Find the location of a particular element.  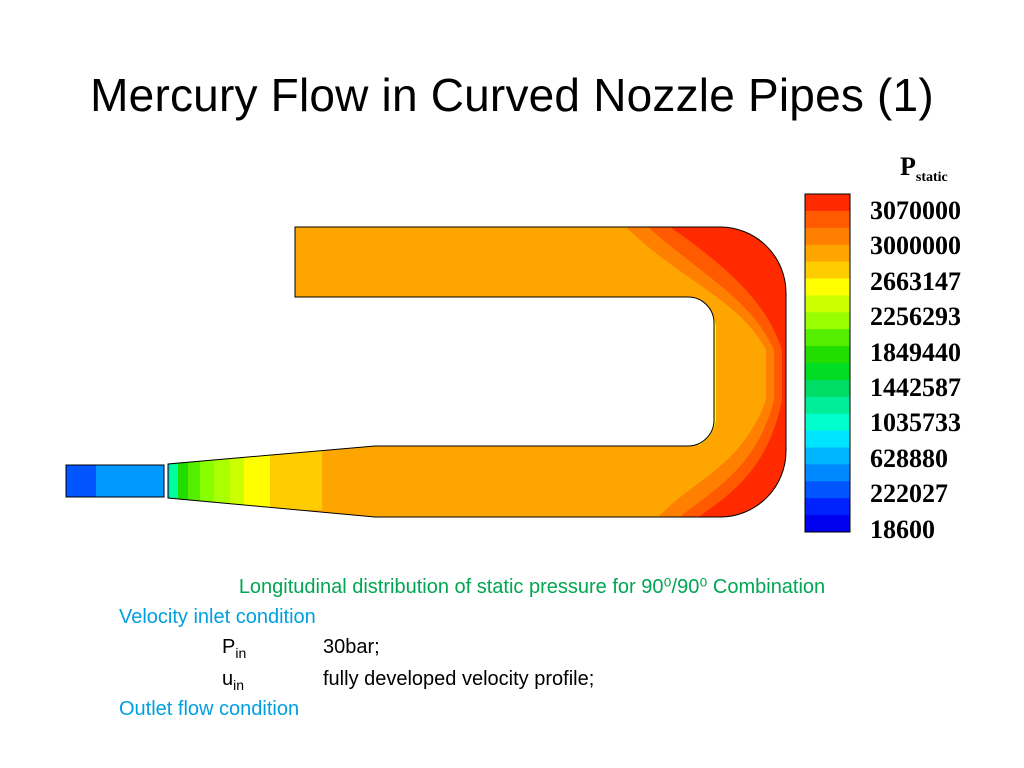

legend-color-bar is located at coordinates (827, 363).